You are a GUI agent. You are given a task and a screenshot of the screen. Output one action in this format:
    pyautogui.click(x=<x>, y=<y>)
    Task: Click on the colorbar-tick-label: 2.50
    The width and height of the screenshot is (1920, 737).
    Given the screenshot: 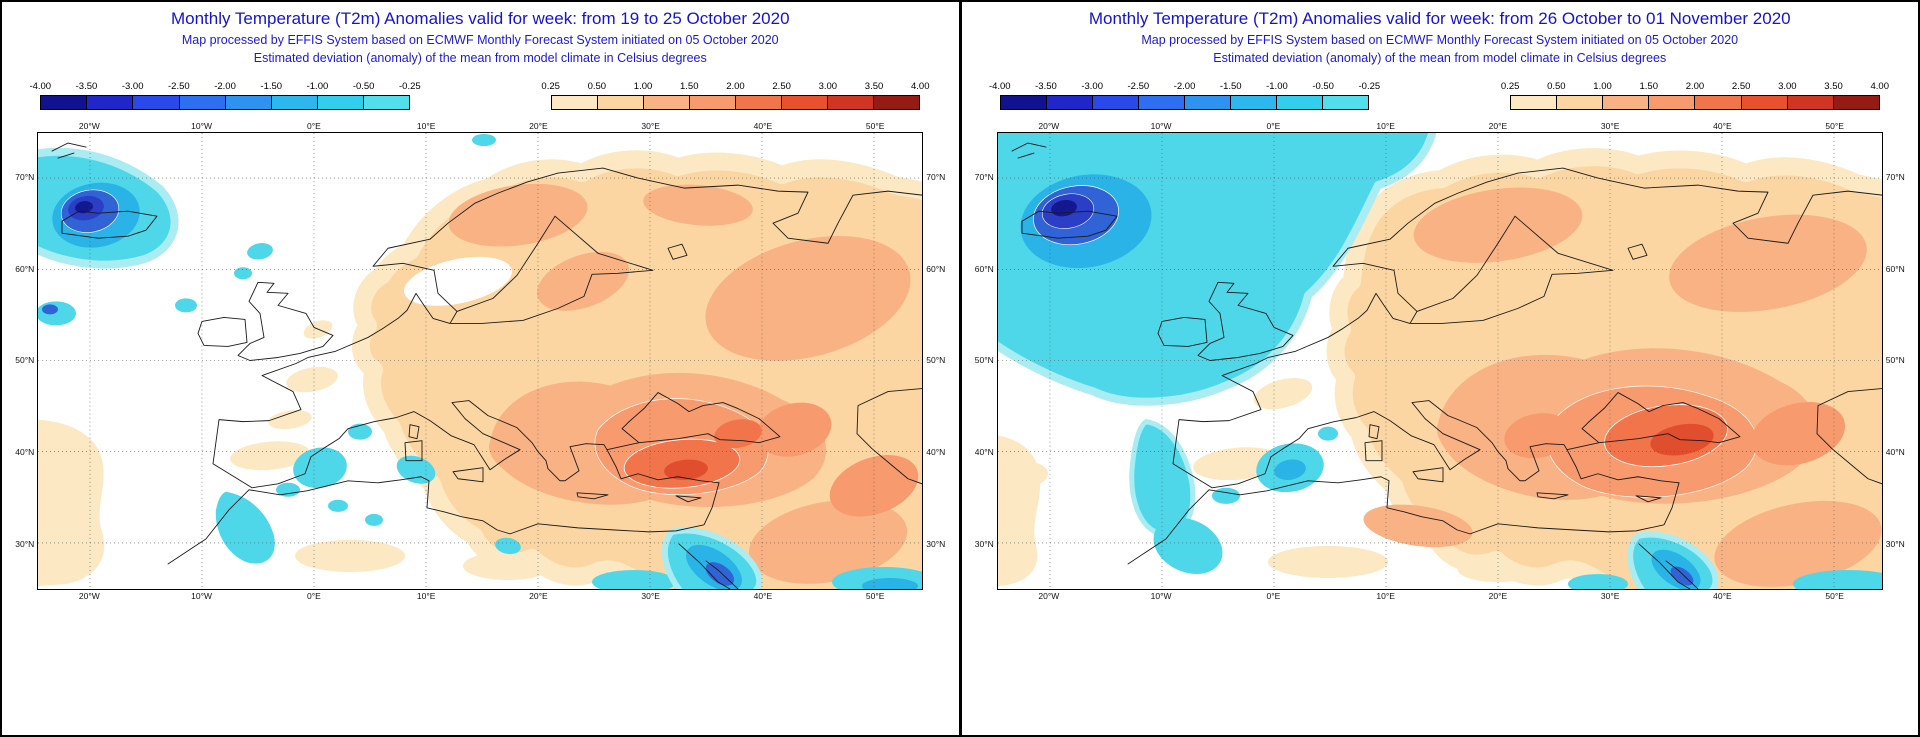 What is the action you would take?
    pyautogui.click(x=781, y=86)
    